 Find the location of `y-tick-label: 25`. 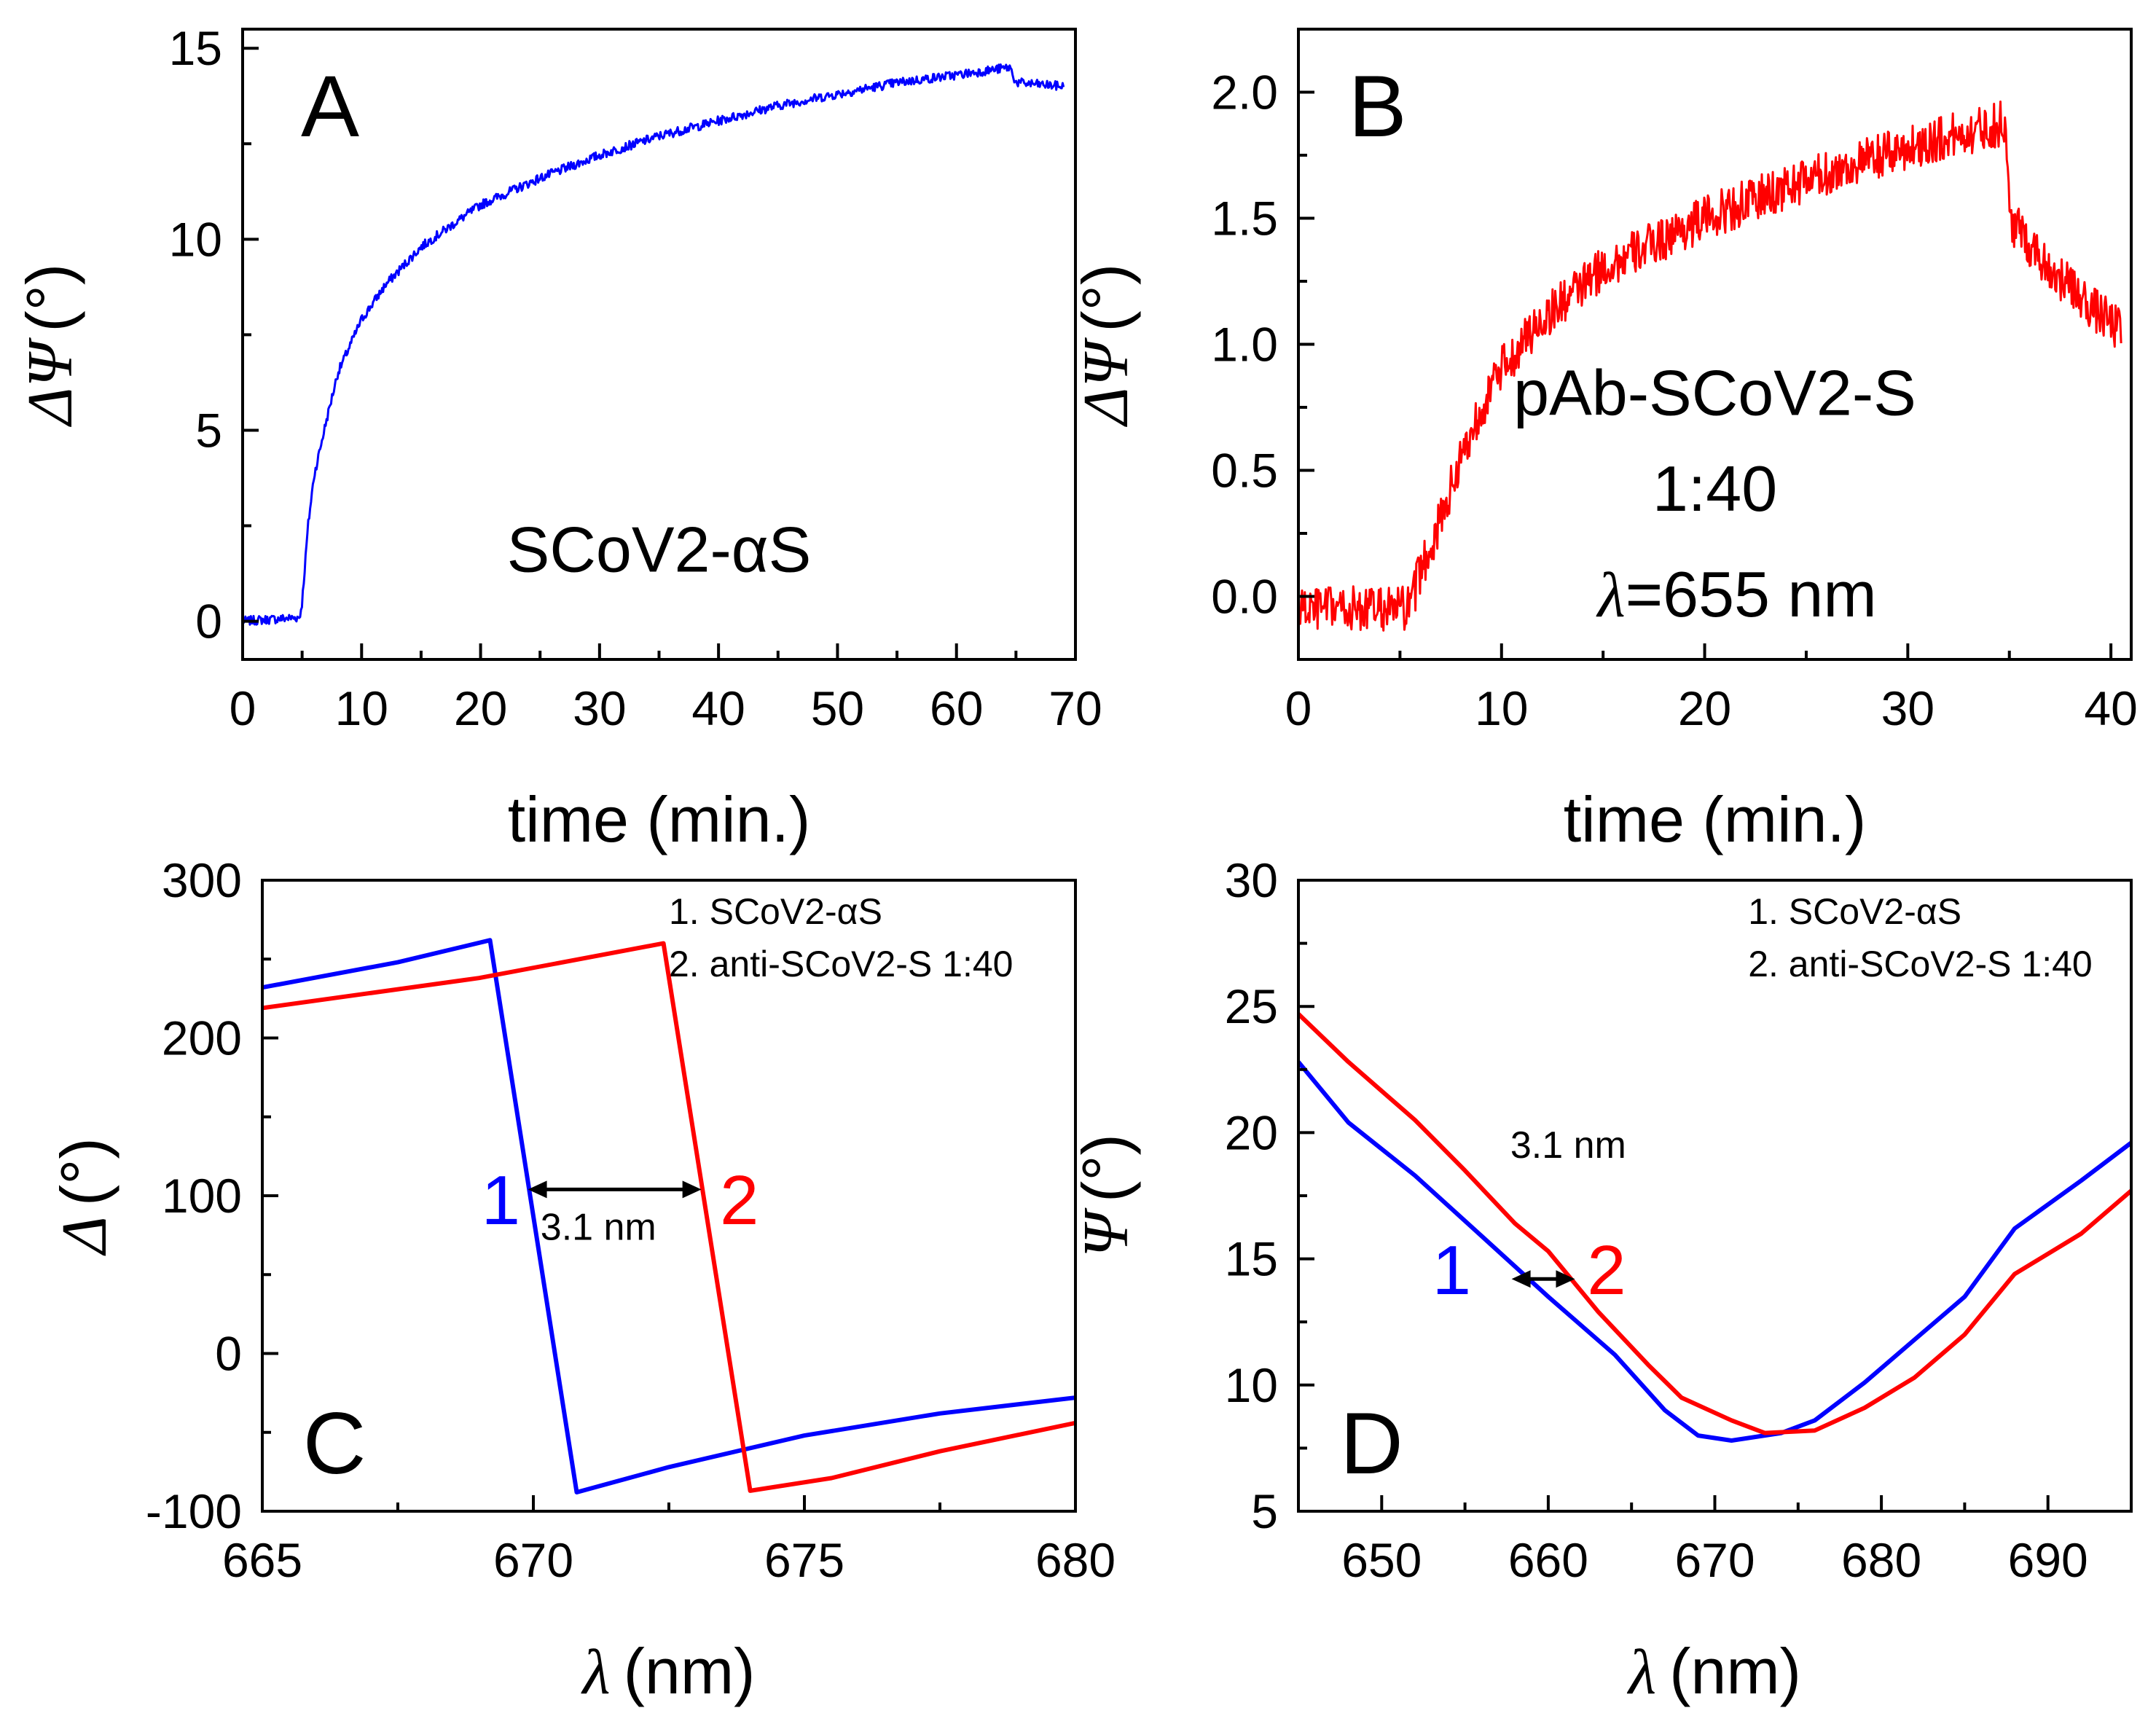

y-tick-label: 25 is located at coordinates (1251, 1006).